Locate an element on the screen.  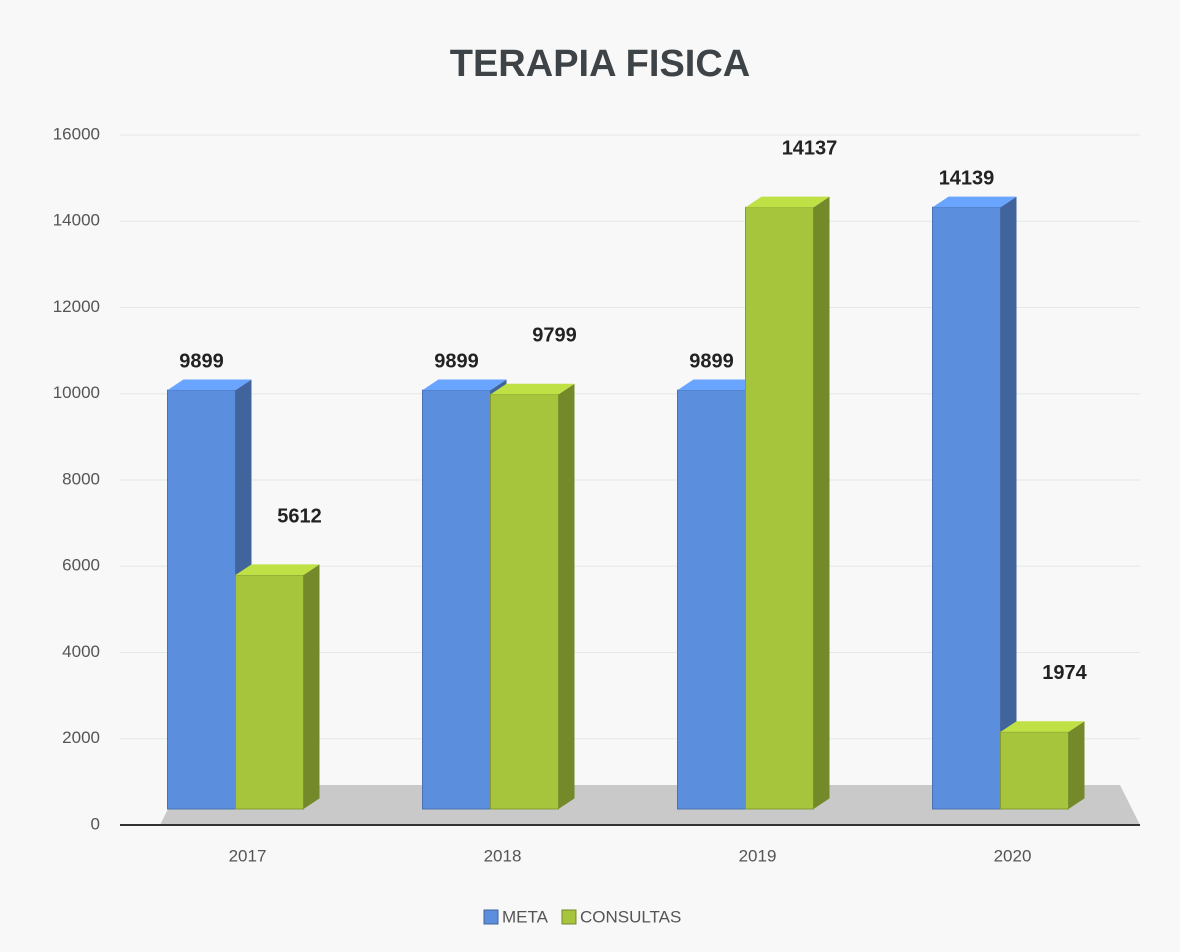
x-tick-label: 2019 is located at coordinates (758, 855).